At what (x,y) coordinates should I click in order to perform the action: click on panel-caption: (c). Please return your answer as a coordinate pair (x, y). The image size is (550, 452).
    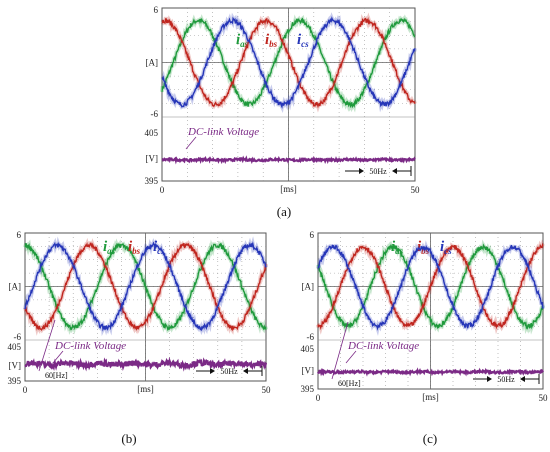
    Looking at the image, I should click on (430, 438).